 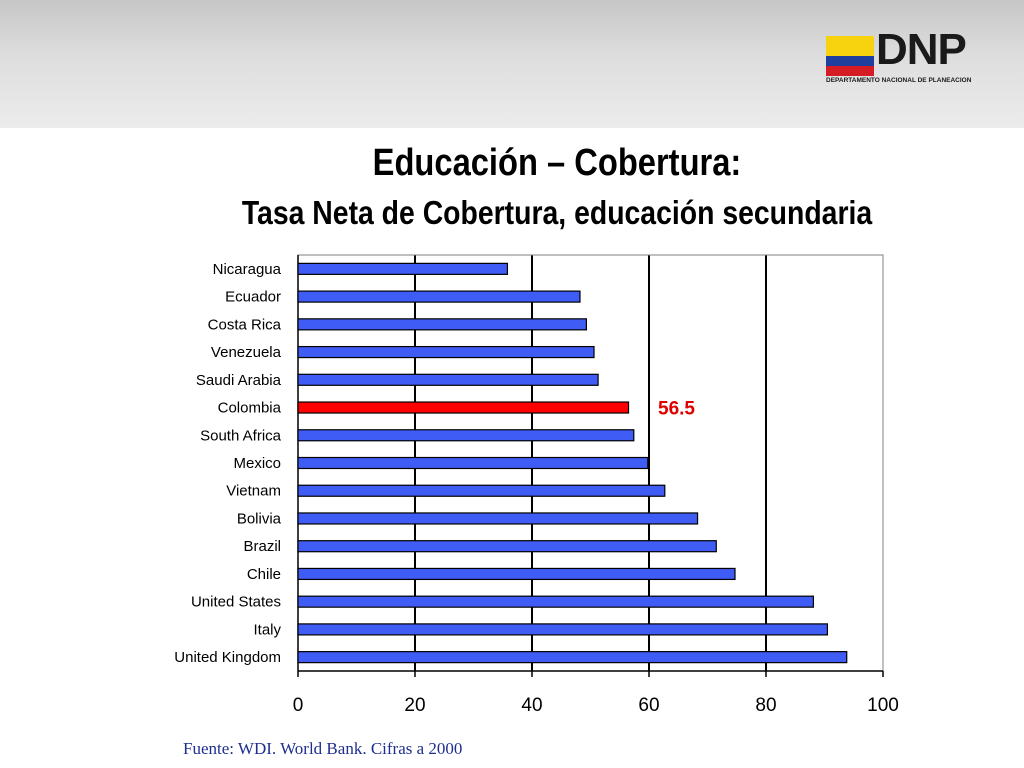 I want to click on dnp-logo: DNP DEPARTAMENTO NACIONAL DE PLANEACION, so click(x=916, y=60).